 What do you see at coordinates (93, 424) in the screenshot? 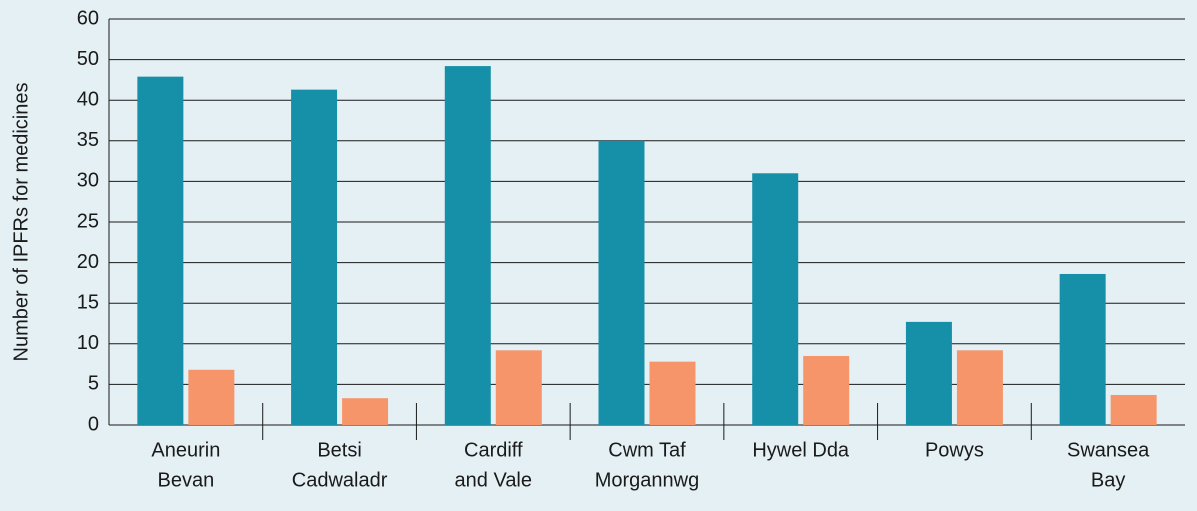
I see `y-tick-label: 0` at bounding box center [93, 424].